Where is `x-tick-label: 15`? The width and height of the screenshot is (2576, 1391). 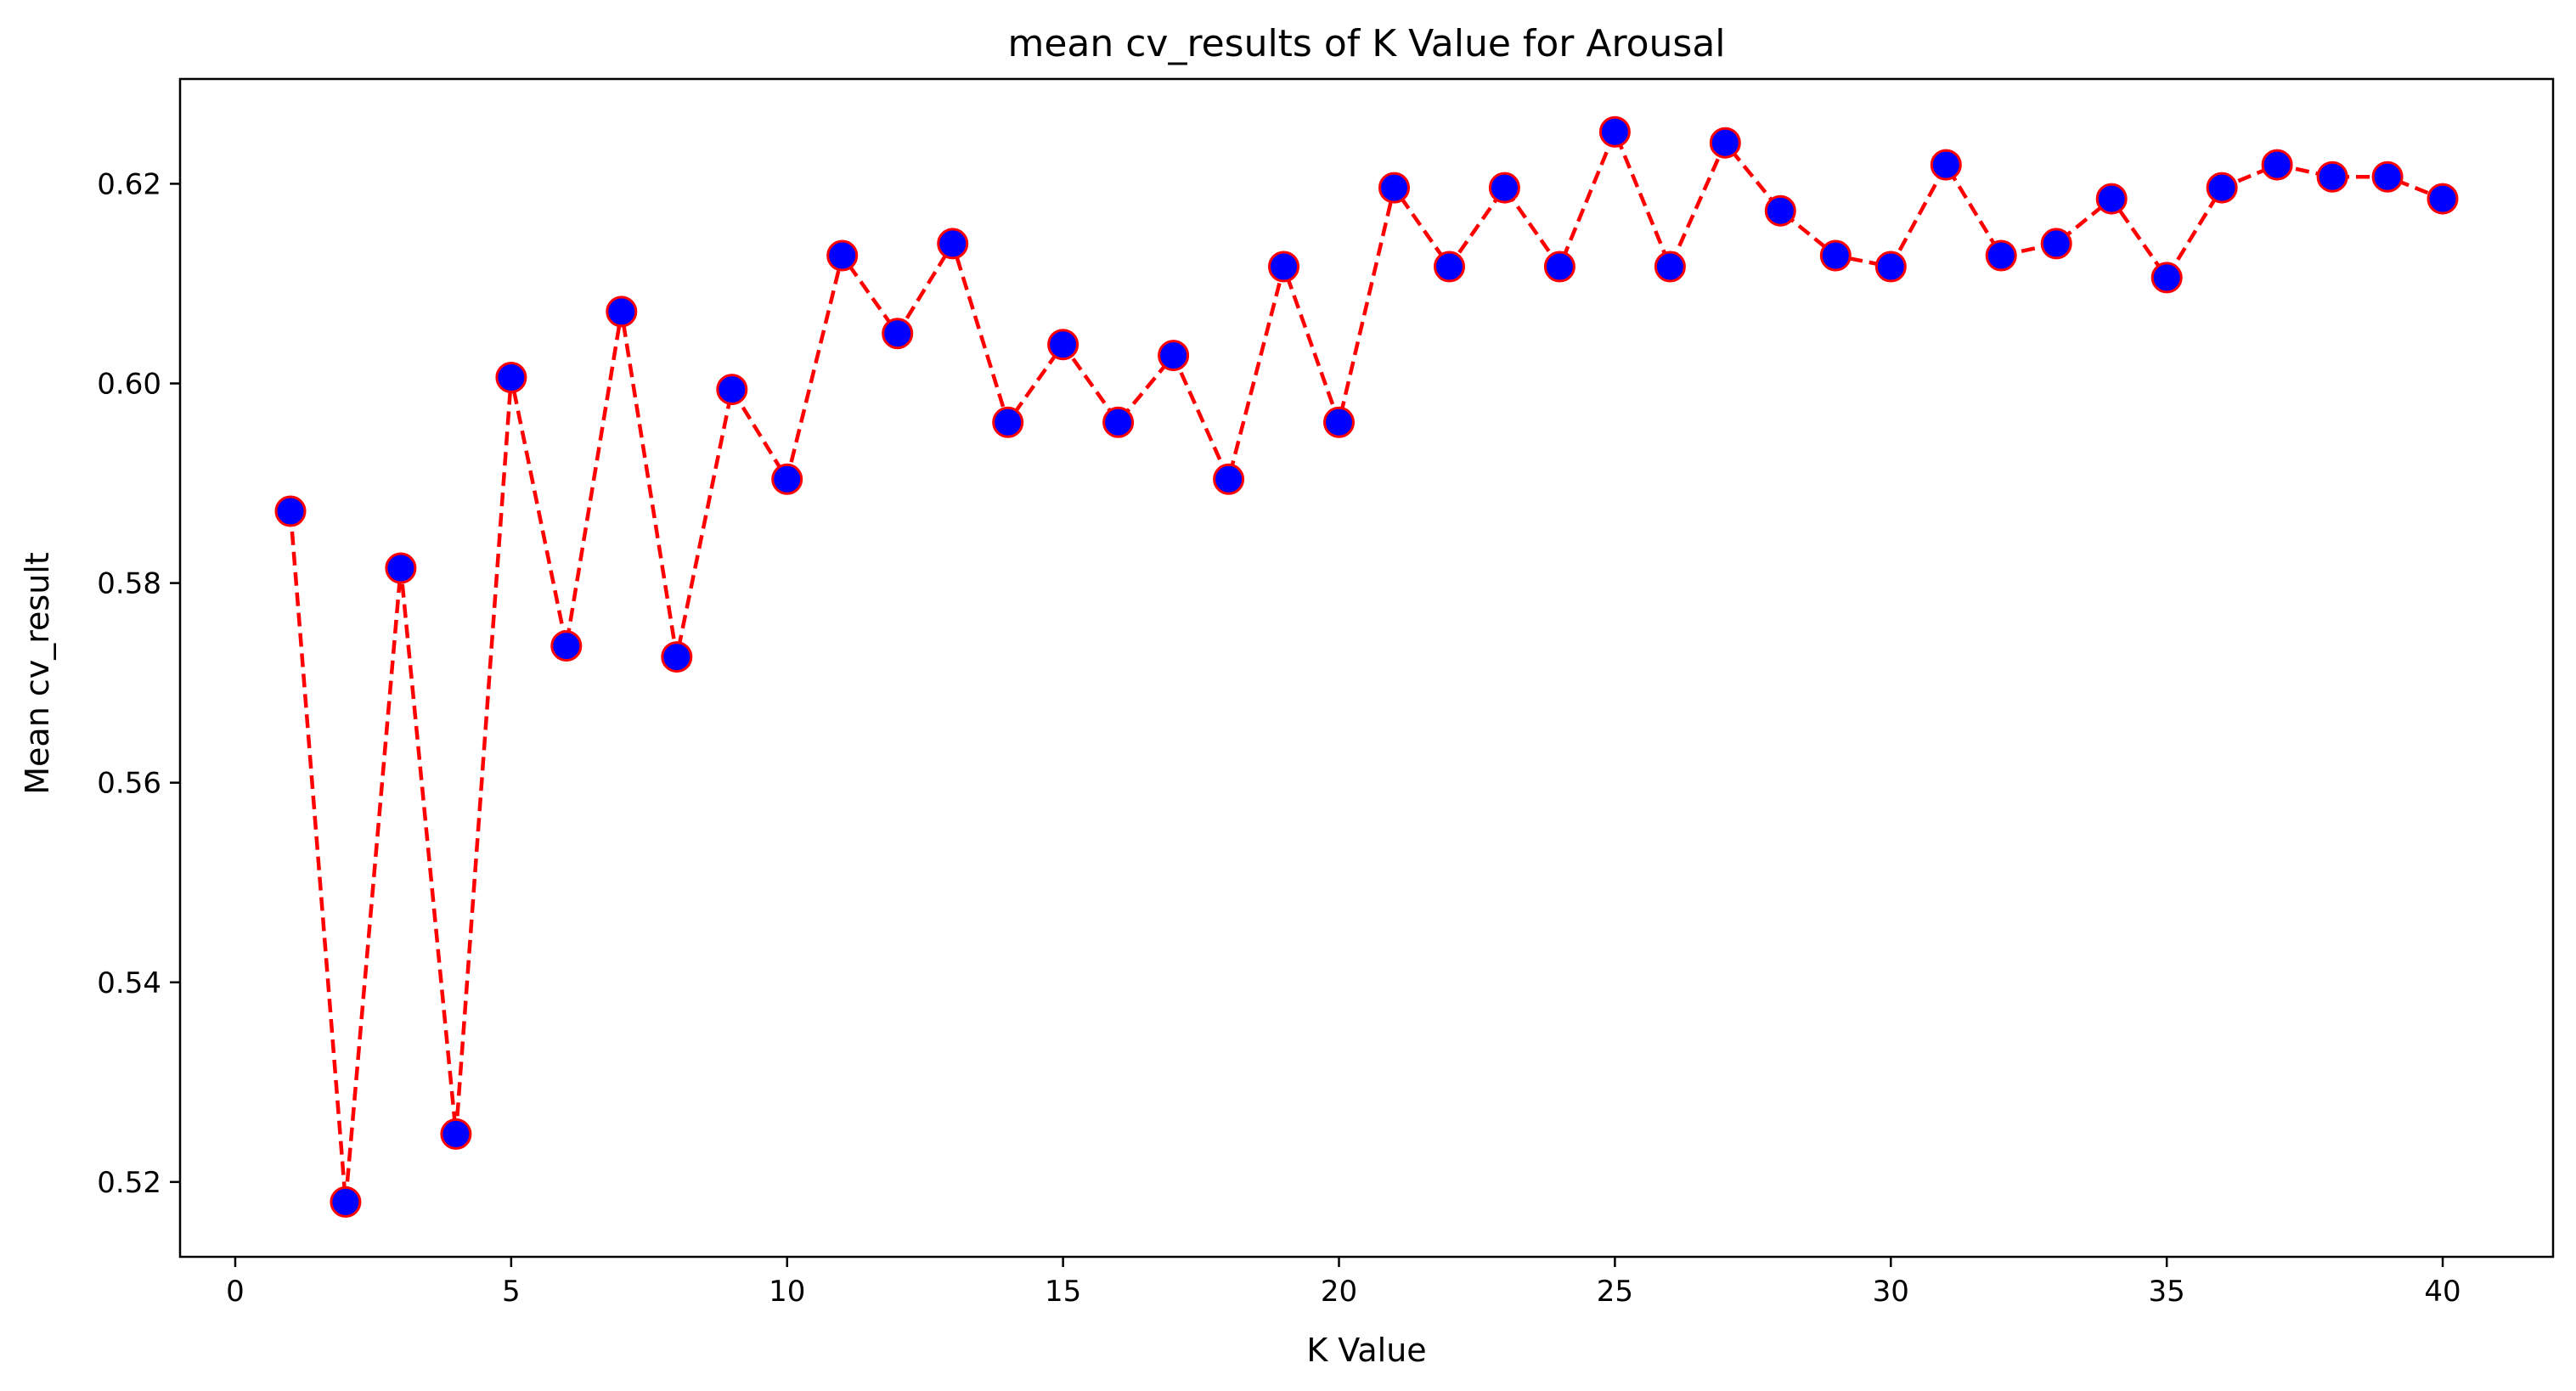
x-tick-label: 15 is located at coordinates (1063, 1292).